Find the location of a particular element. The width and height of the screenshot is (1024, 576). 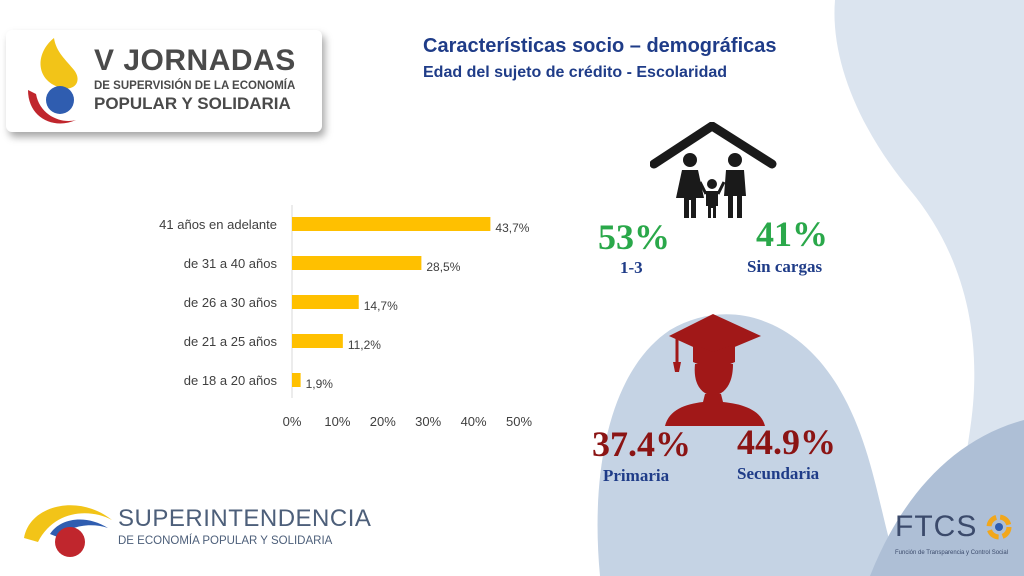

x-tick-label: 40% is located at coordinates (474, 421).